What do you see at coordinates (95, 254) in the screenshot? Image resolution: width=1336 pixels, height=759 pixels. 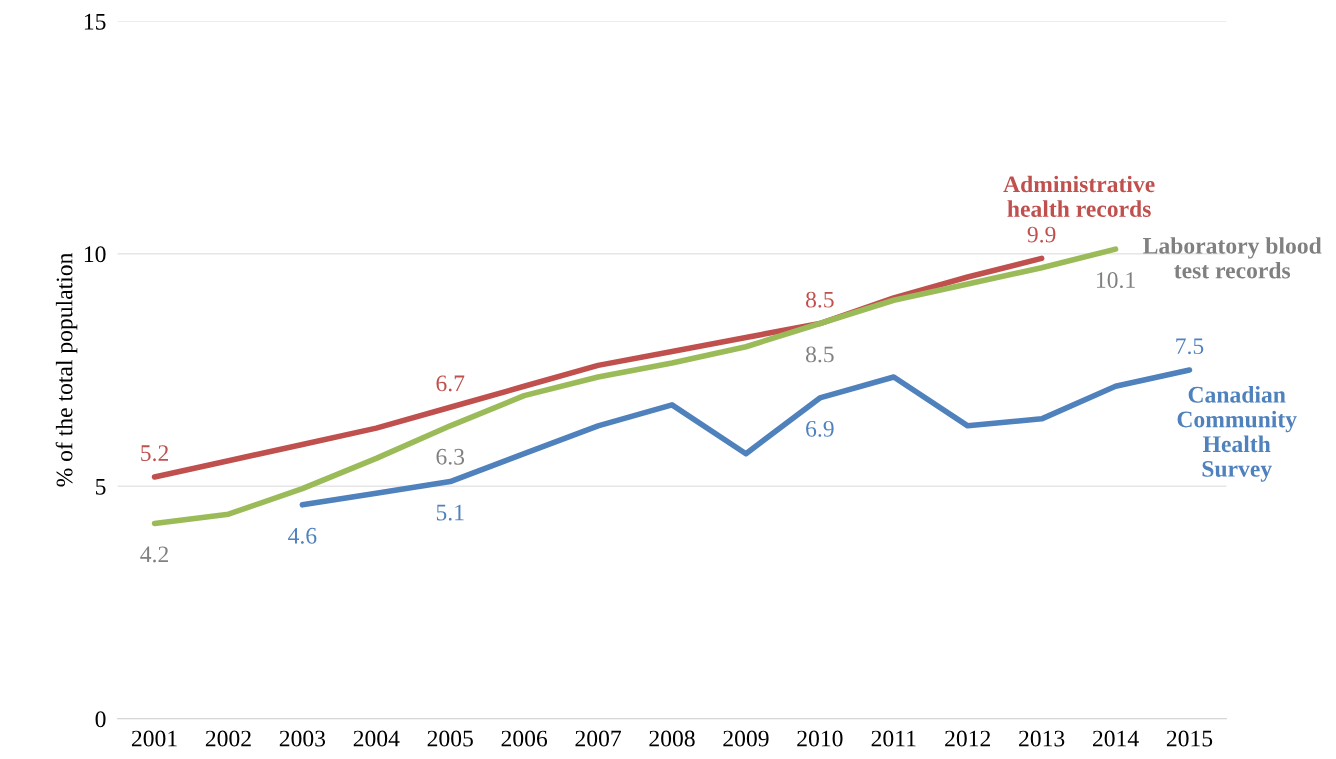 I see `y-tick-label: 10` at bounding box center [95, 254].